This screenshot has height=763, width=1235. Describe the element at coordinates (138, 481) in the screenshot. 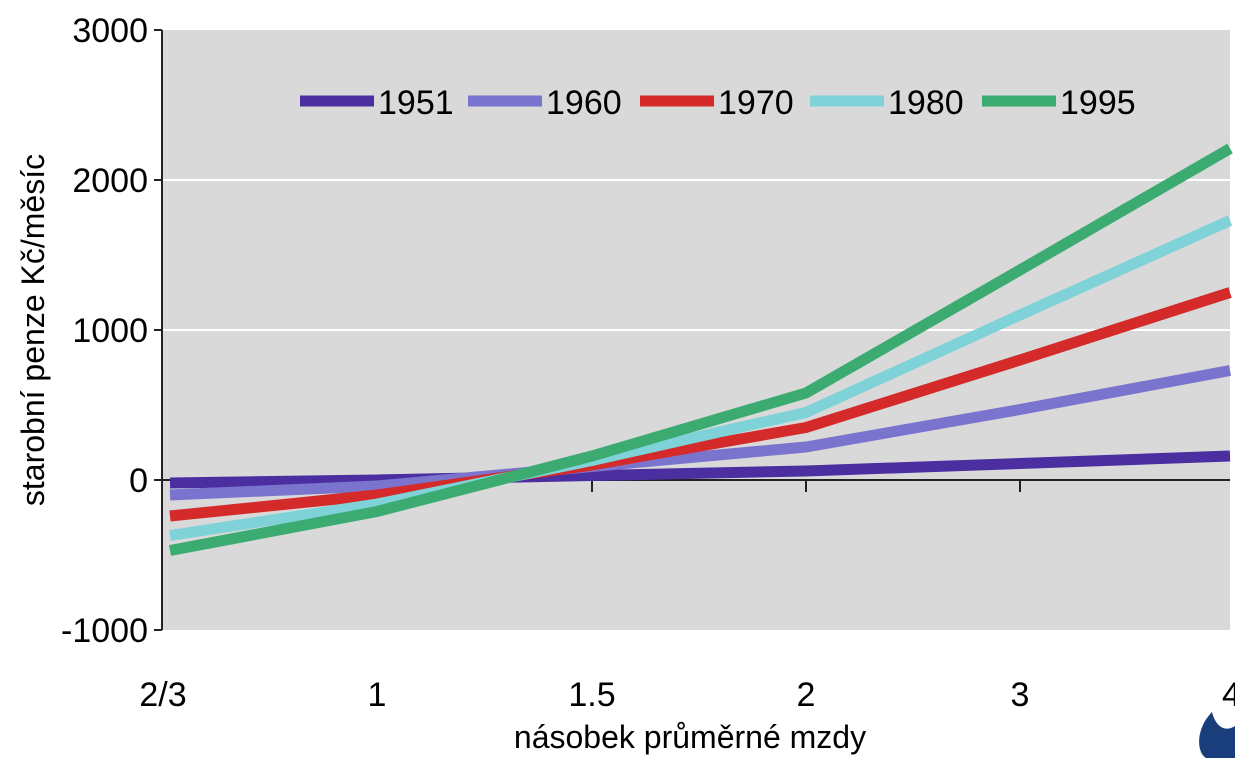

I see `y-tick-label: 0` at that location.